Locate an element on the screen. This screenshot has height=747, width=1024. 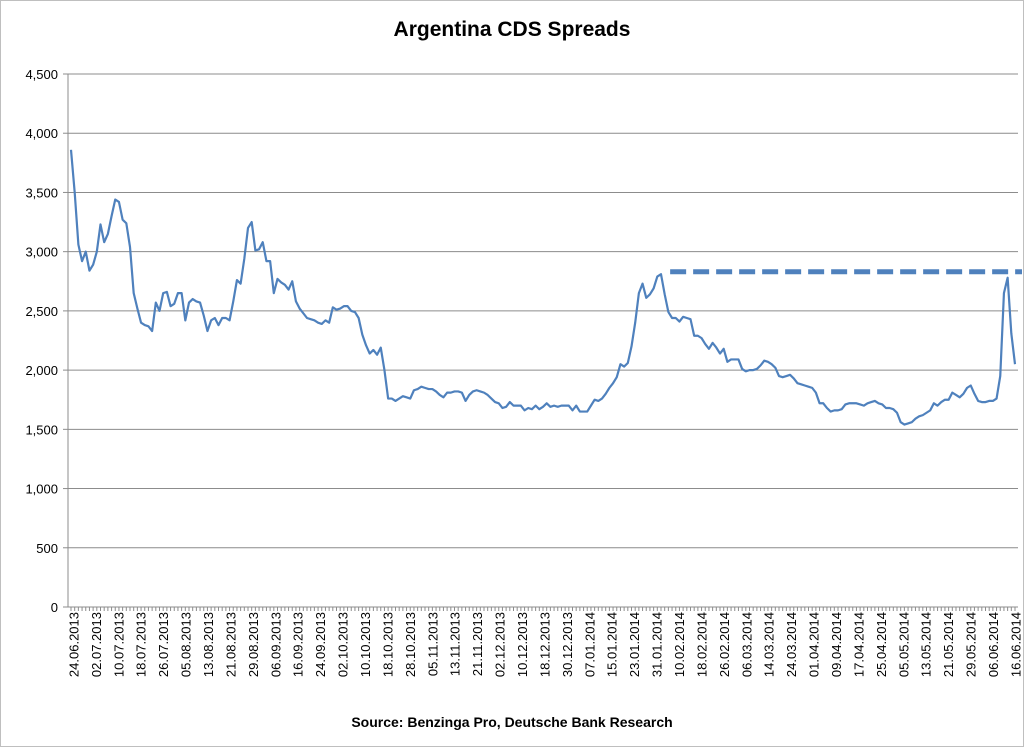
x-tick-label: 24.09.2013 is located at coordinates (320, 644).